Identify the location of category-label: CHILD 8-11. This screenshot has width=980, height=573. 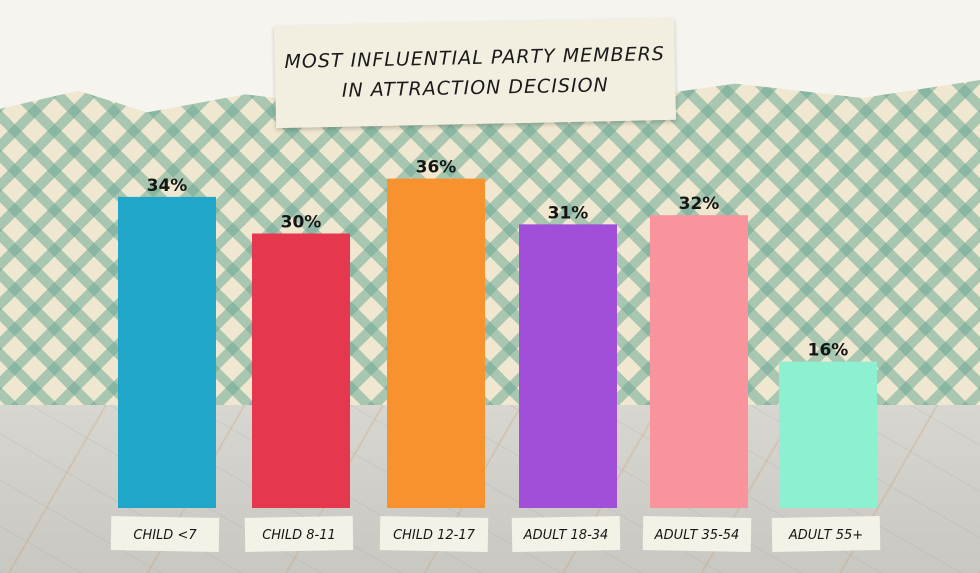
(299, 535).